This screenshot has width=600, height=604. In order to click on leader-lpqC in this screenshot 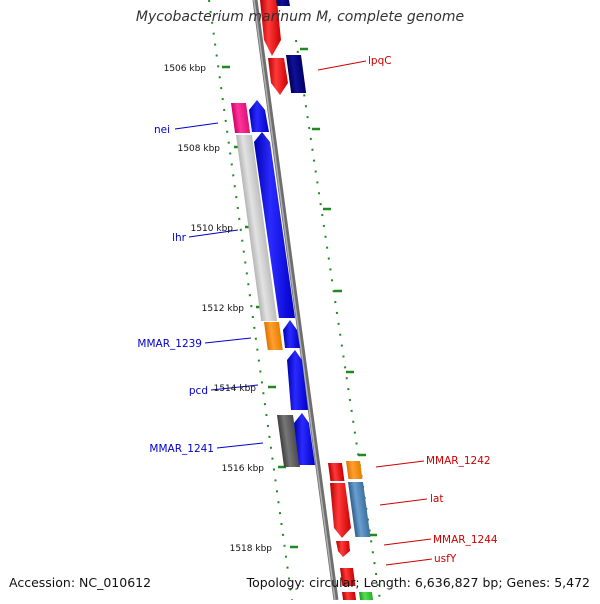, I will do `click(342, 65)`.